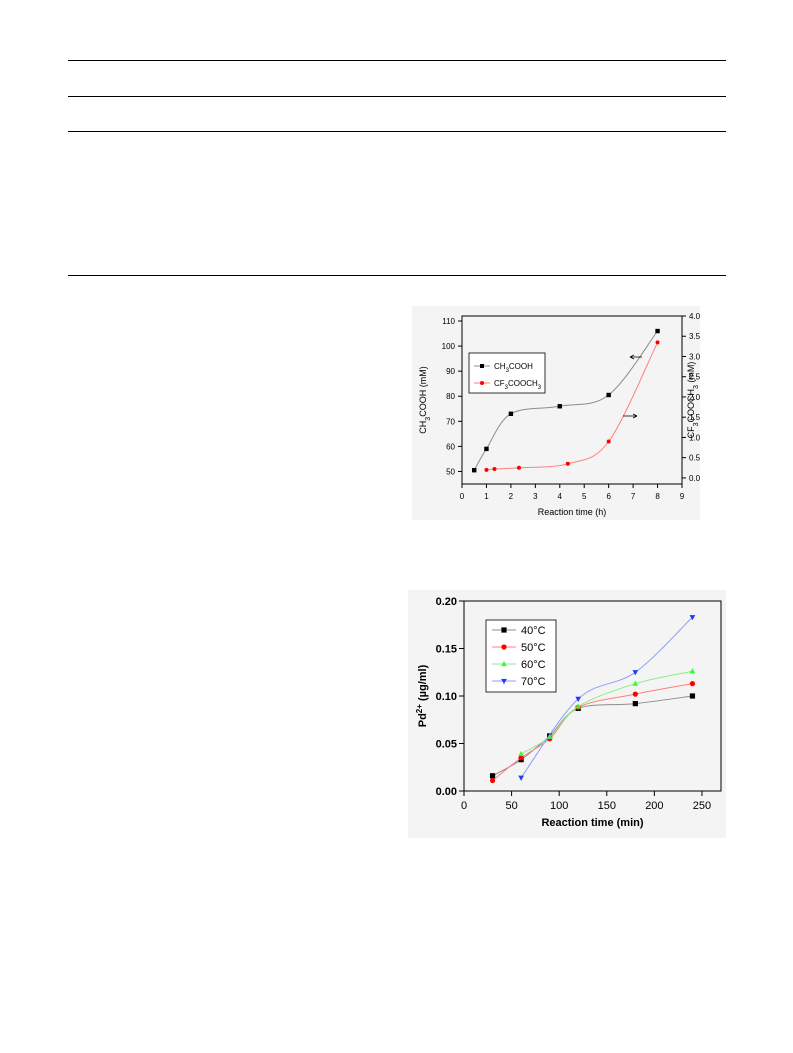  I want to click on x-tick-label: 200, so click(654, 806).